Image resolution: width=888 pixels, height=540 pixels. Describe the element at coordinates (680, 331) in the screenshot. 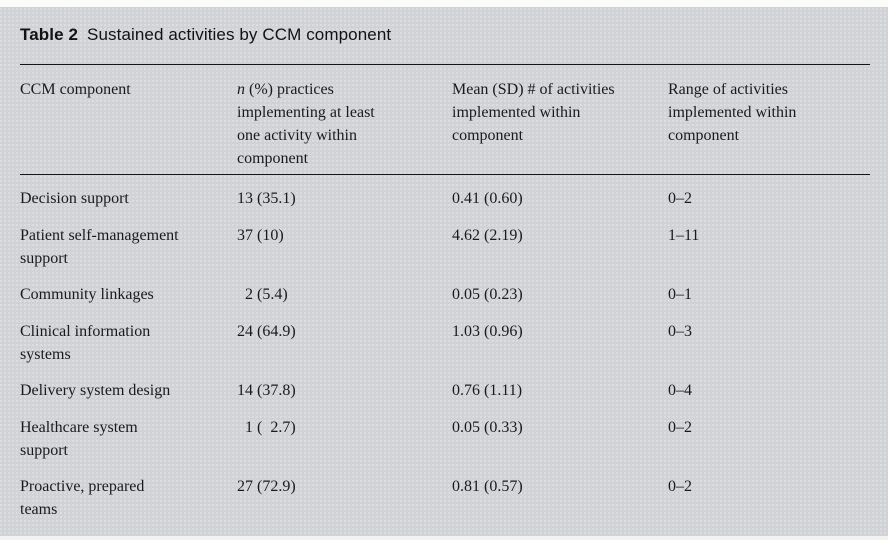

I see `cell-range: 0–3` at that location.